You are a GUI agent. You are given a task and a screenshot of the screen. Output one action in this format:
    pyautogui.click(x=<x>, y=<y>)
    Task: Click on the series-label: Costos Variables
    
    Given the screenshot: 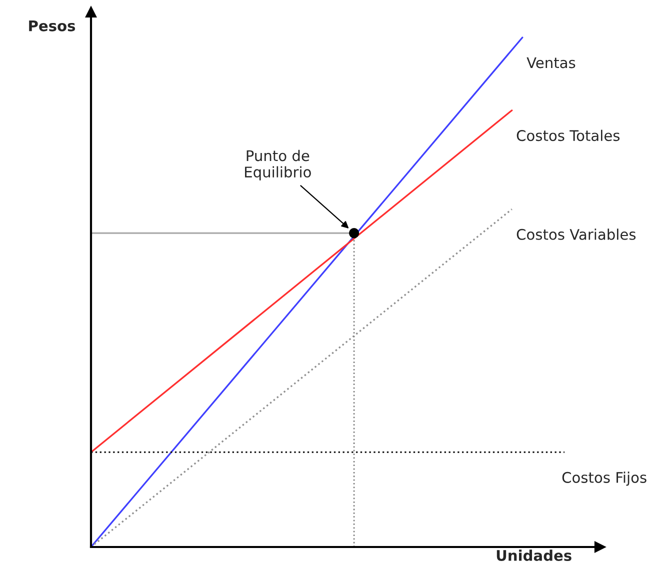 What is the action you would take?
    pyautogui.click(x=576, y=234)
    